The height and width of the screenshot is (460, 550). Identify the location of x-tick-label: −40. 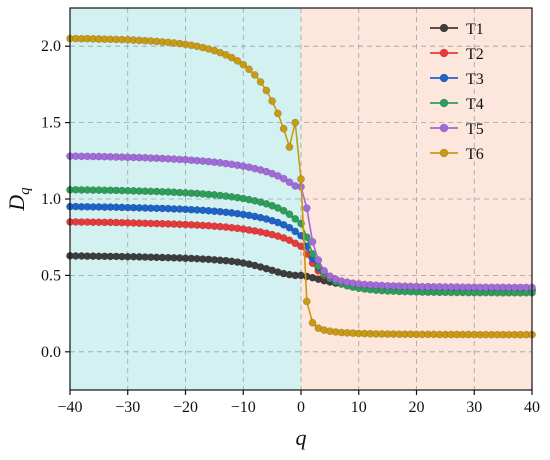
(69, 407).